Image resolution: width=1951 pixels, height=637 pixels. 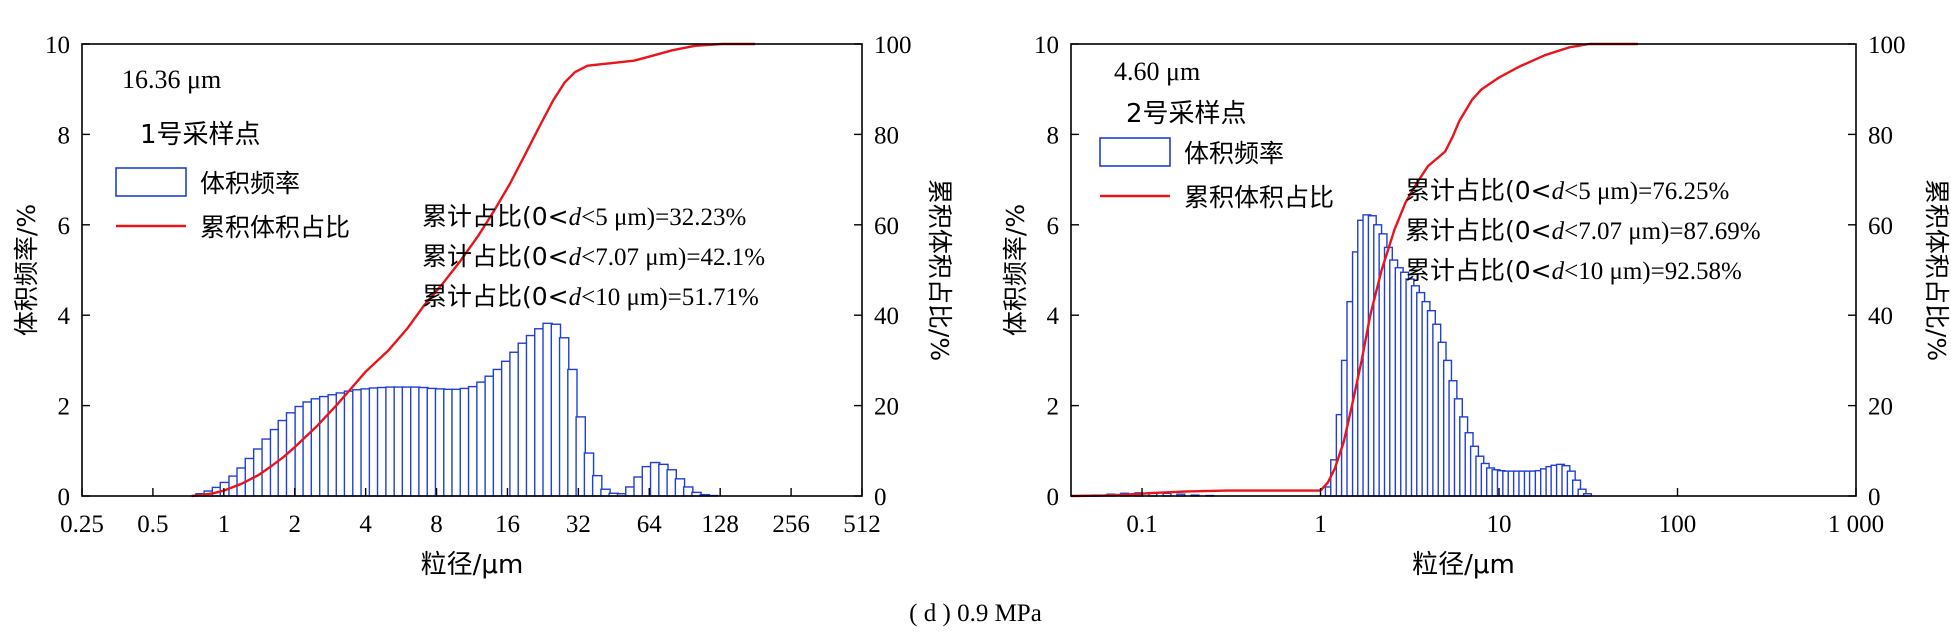 What do you see at coordinates (720, 524) in the screenshot?
I see `x-tick-label: 128` at bounding box center [720, 524].